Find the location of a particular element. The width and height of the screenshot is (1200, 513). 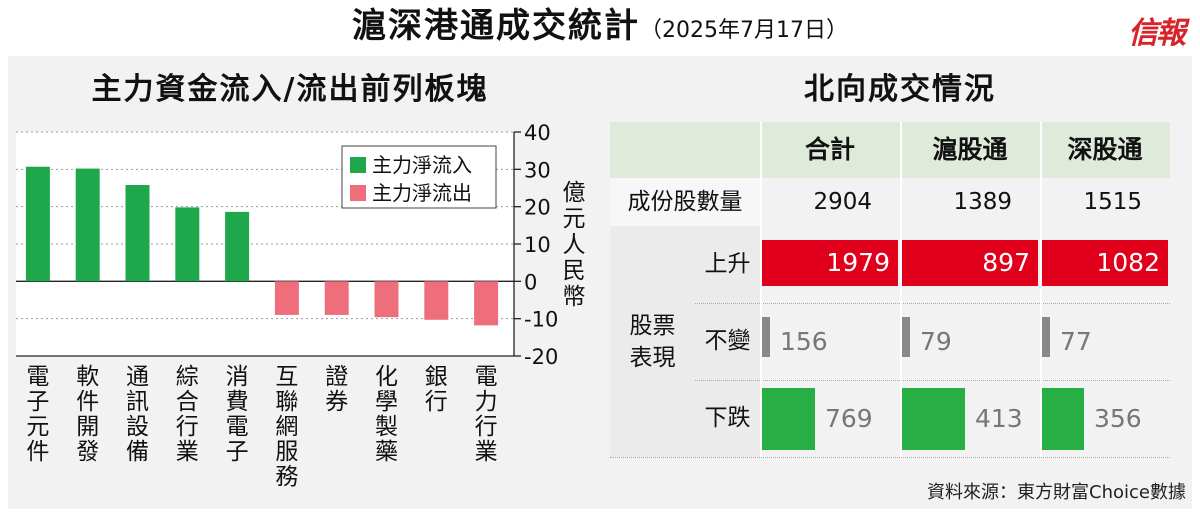

category-label-char: 銀 is located at coordinates (436, 377).